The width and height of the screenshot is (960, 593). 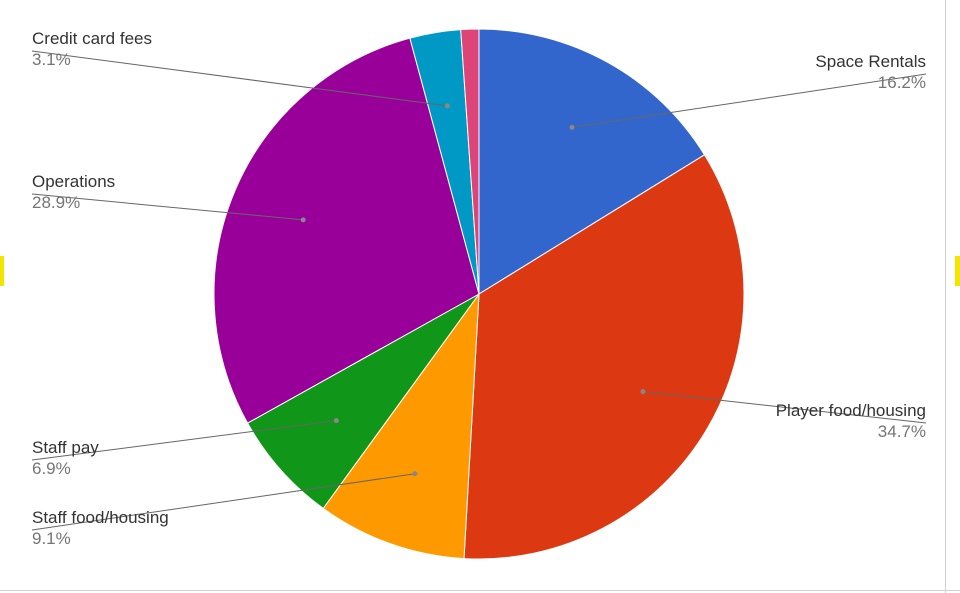 What do you see at coordinates (65, 447) in the screenshot?
I see `slice-label: Staff pay` at bounding box center [65, 447].